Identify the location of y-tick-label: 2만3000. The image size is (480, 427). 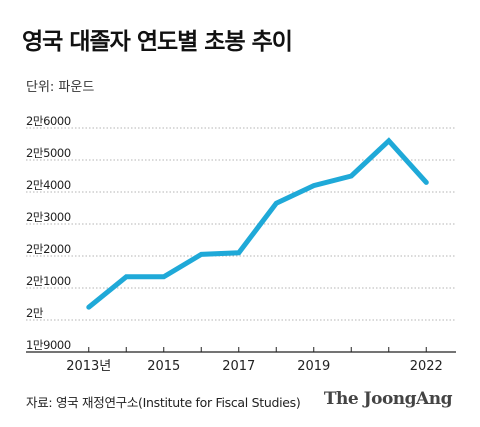
(48, 217).